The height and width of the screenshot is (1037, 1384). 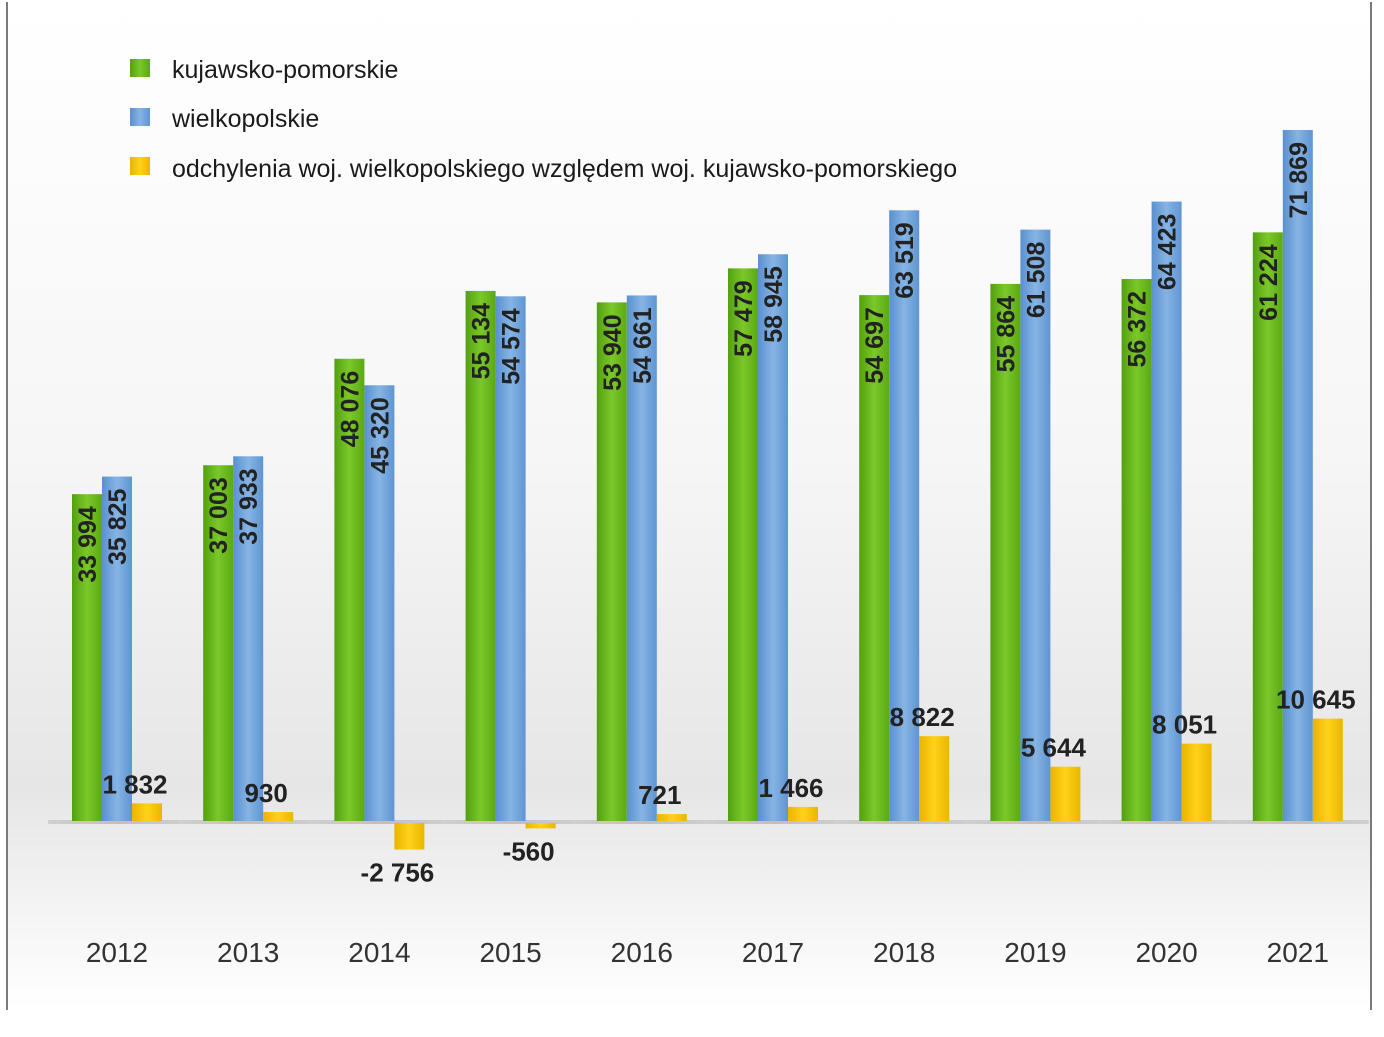 I want to click on bar-value-label: 61 508, so click(x=1036, y=280).